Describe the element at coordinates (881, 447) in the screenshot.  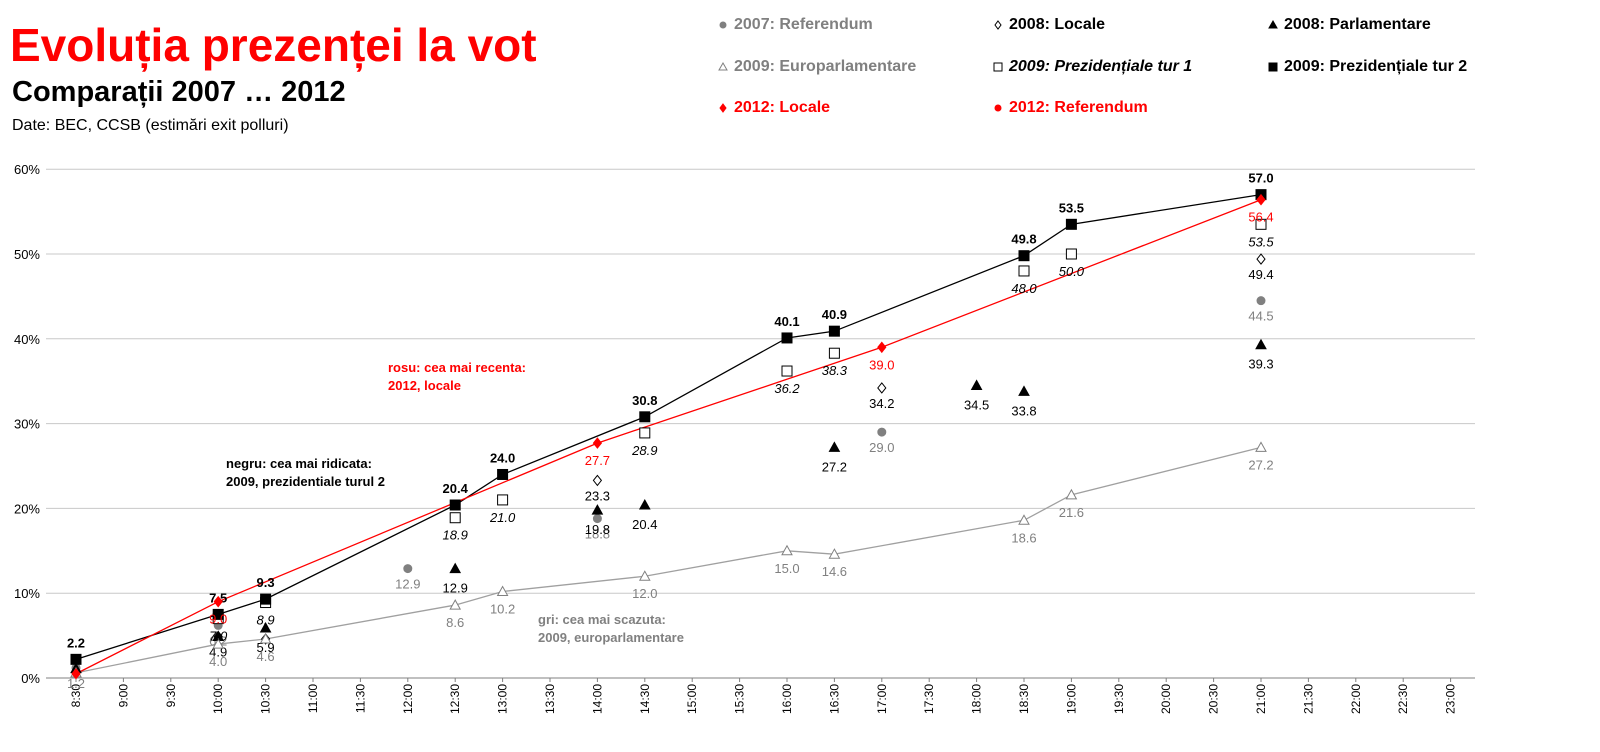
I see `data-label-ref2007: 29.0` at that location.